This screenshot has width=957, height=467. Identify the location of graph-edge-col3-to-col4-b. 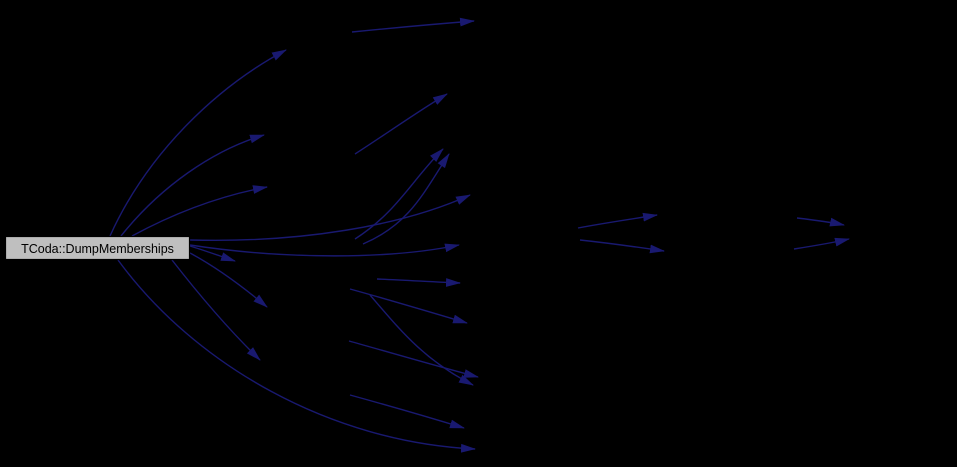
(821, 243).